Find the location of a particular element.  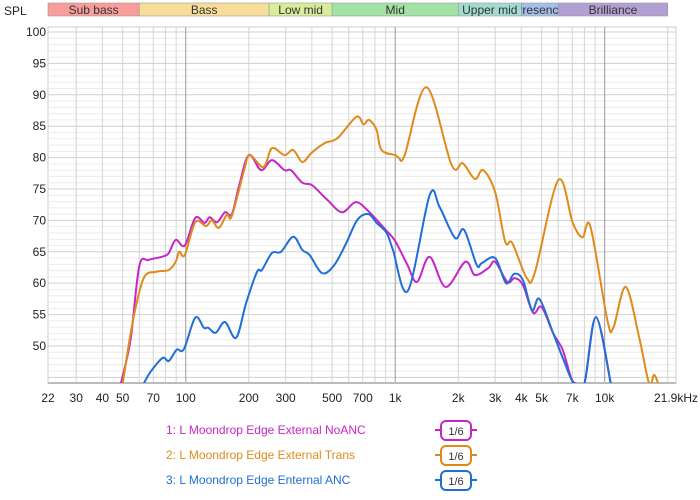

y-tick-label: 70 is located at coordinates (40, 220).